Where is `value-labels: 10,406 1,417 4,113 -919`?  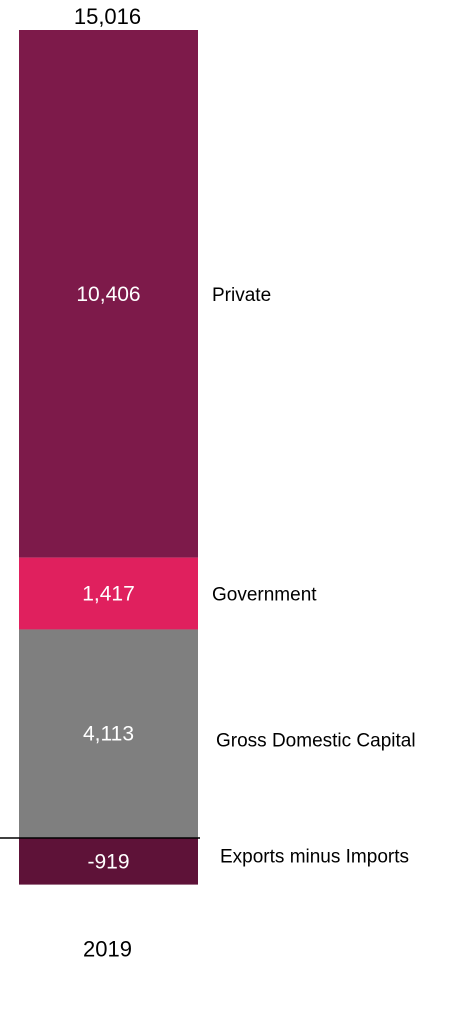
value-labels: 10,406 1,417 4,113 -919 is located at coordinates (108, 578).